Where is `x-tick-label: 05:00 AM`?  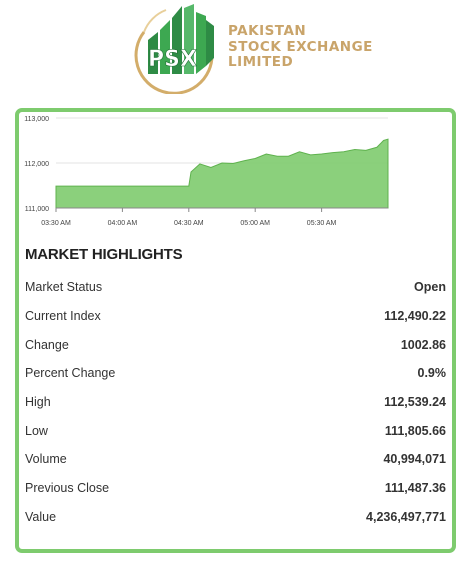 x-tick-label: 05:00 AM is located at coordinates (255, 223).